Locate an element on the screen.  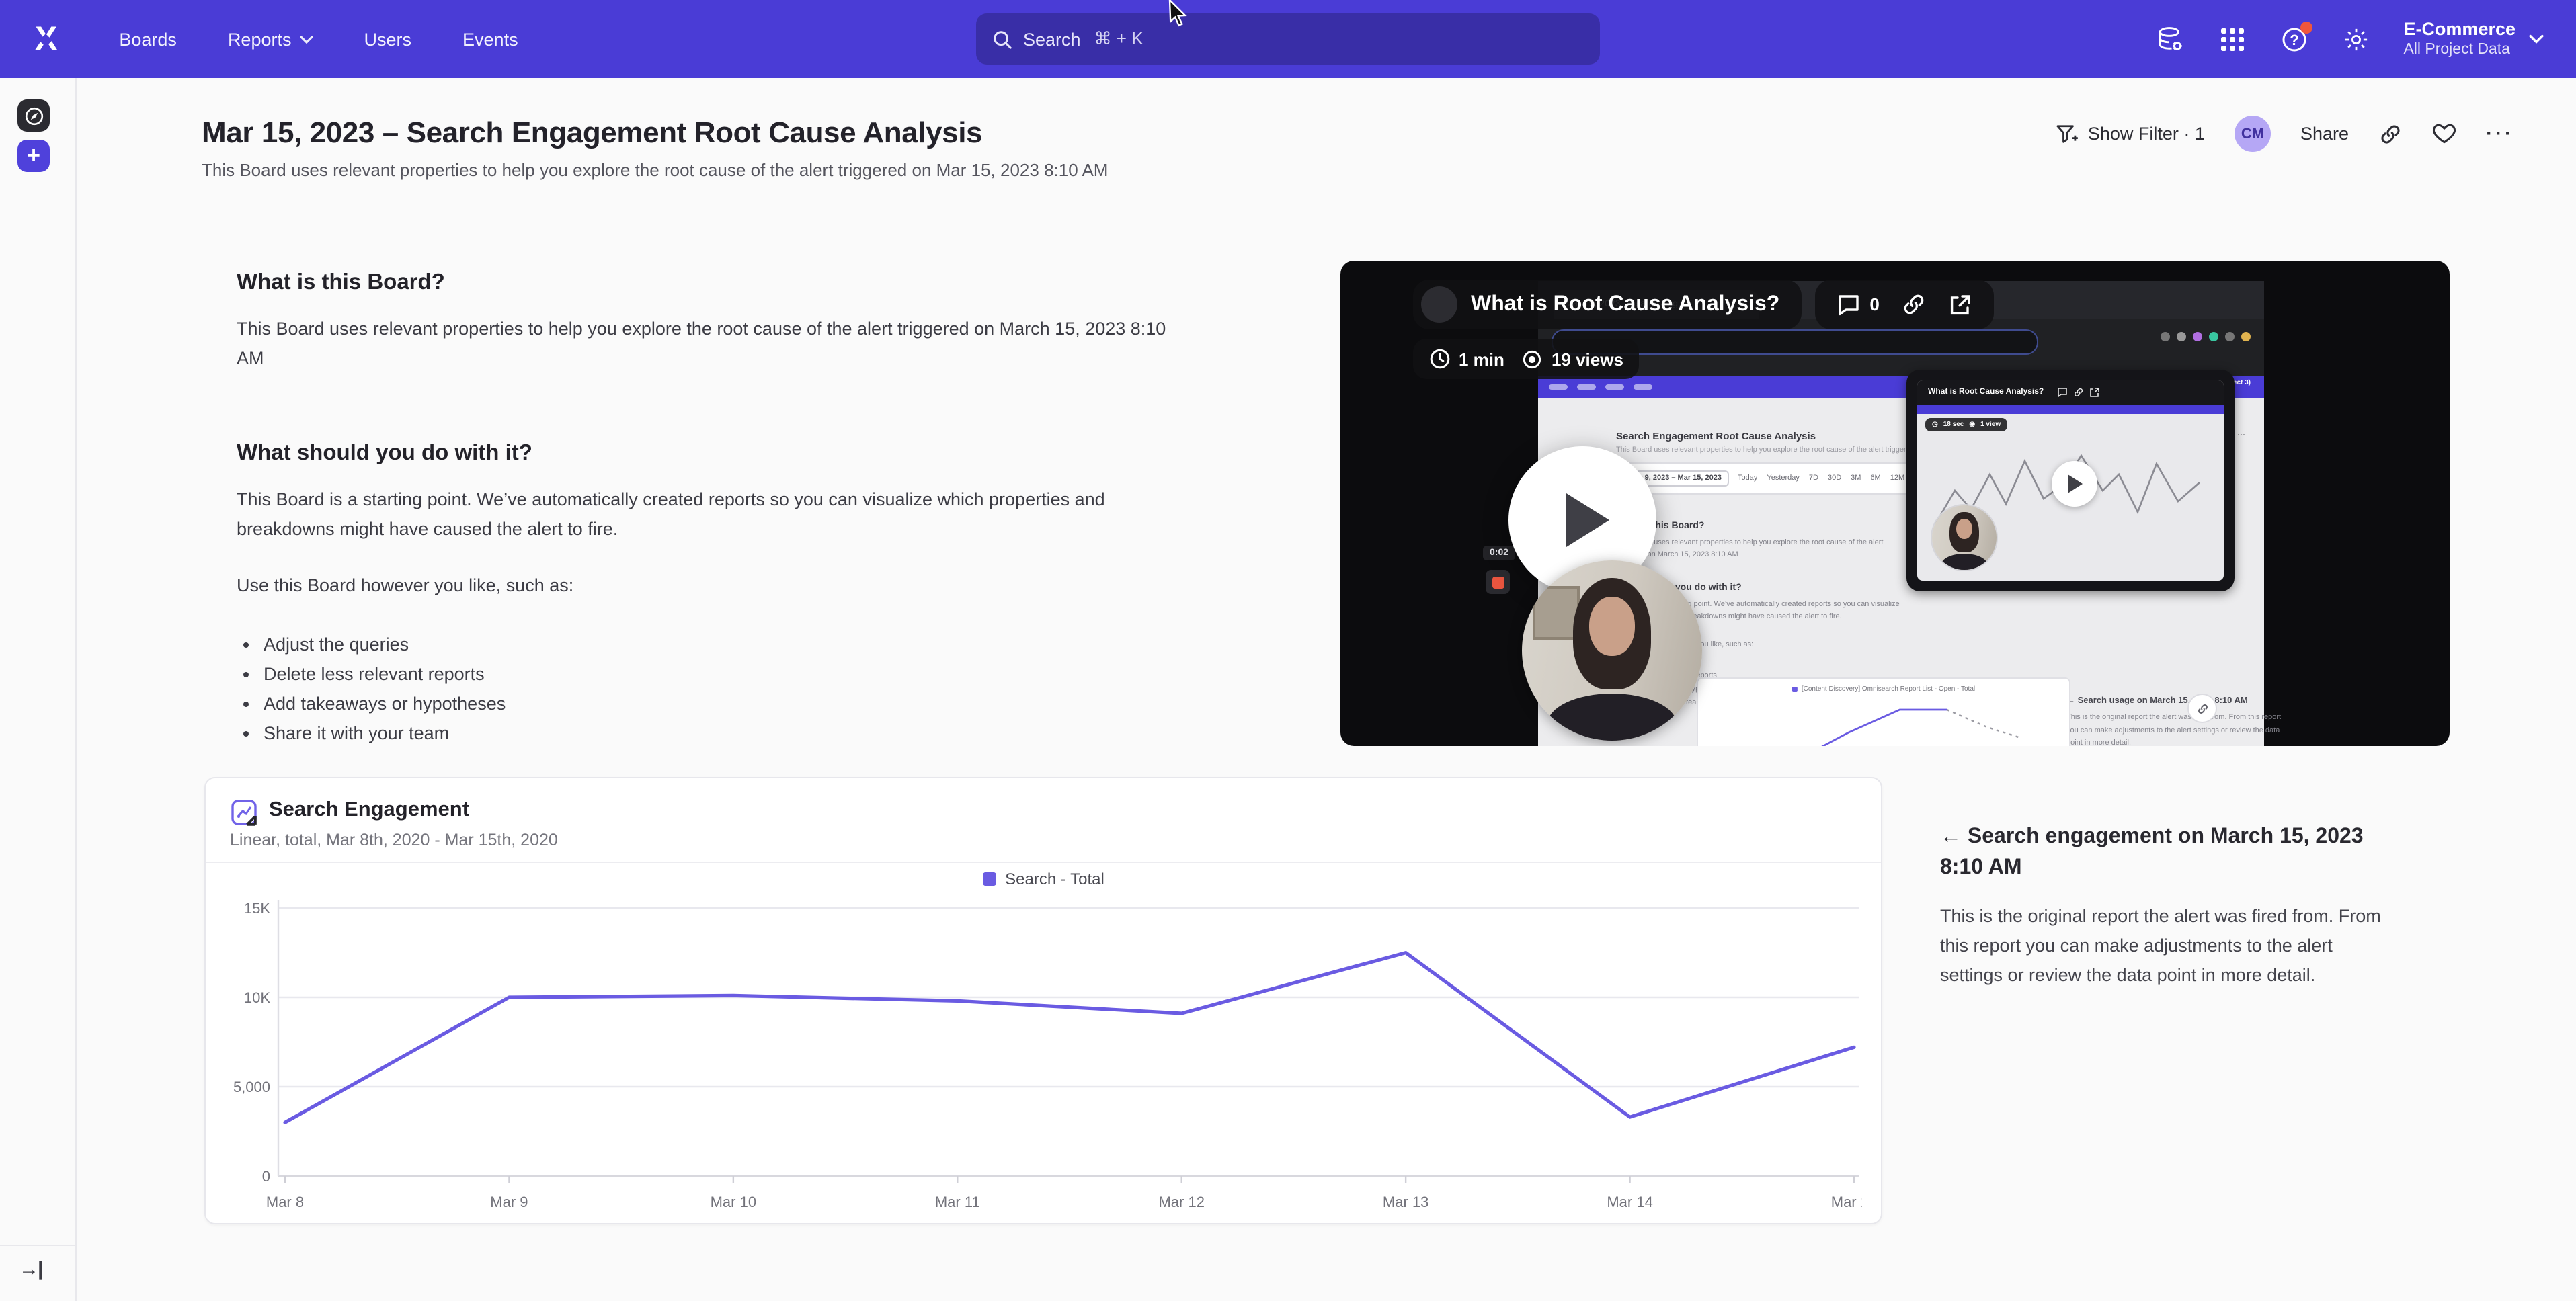
svg-text: 5,000 is located at coordinates (251, 1087).